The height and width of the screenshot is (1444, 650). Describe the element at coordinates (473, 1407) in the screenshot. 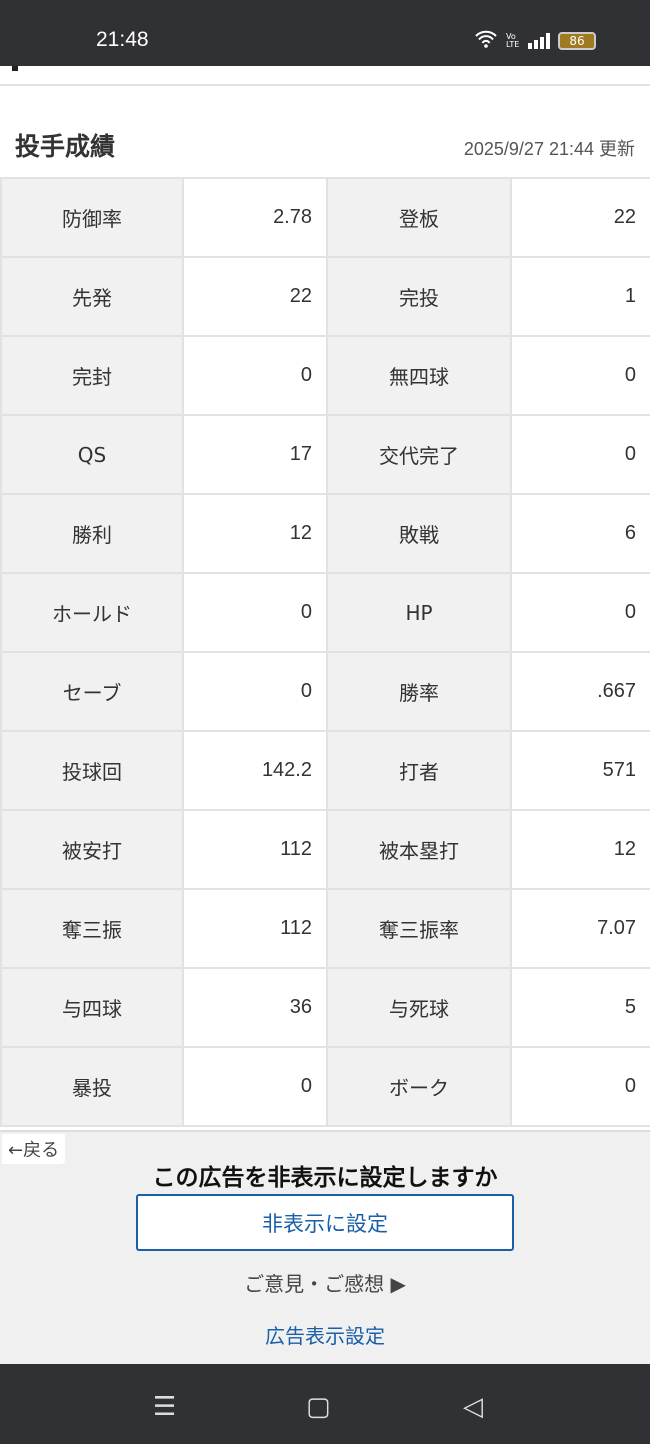

I see `back-icon: ◁` at that location.